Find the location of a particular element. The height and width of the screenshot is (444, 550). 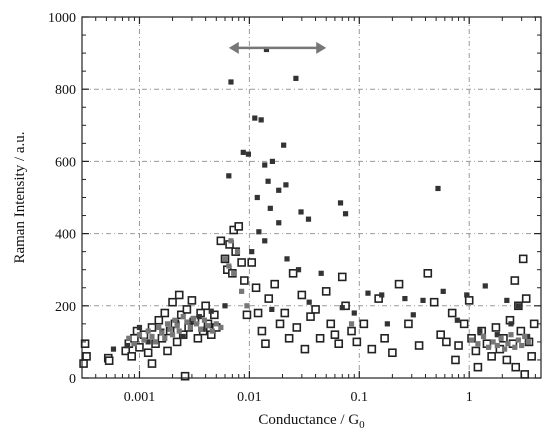

y-axis-title: Raman Intensity / a.u. is located at coordinates (20, 197).